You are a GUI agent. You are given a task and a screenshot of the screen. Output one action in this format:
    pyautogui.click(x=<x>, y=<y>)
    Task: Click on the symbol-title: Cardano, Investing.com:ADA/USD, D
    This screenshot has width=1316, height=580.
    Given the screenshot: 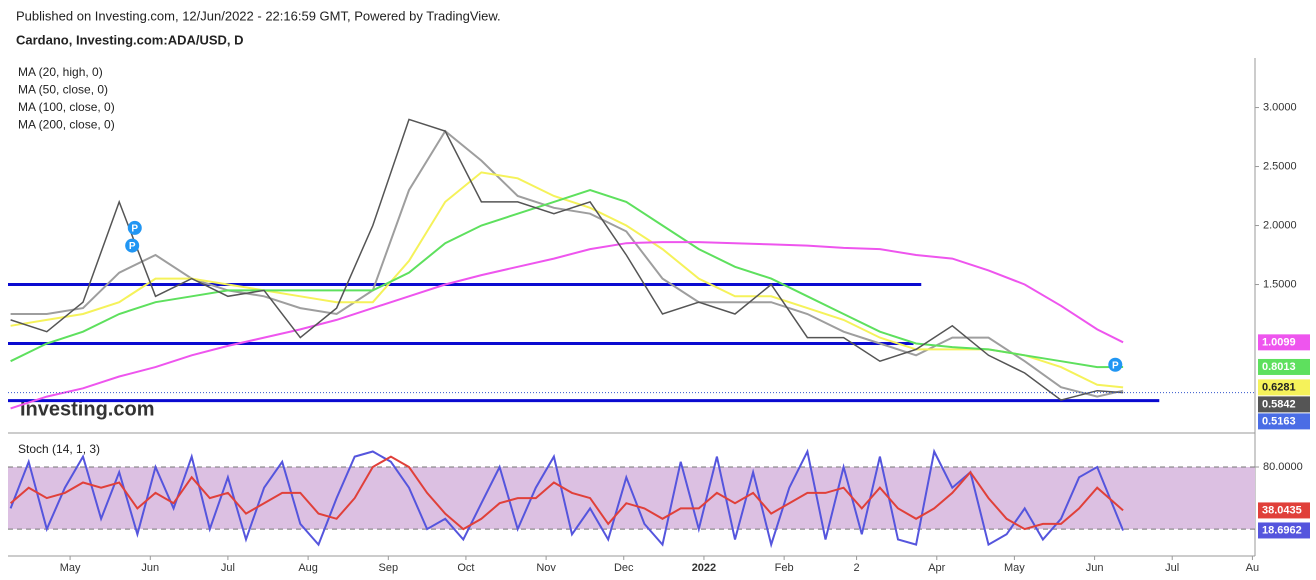 What is the action you would take?
    pyautogui.click(x=130, y=39)
    